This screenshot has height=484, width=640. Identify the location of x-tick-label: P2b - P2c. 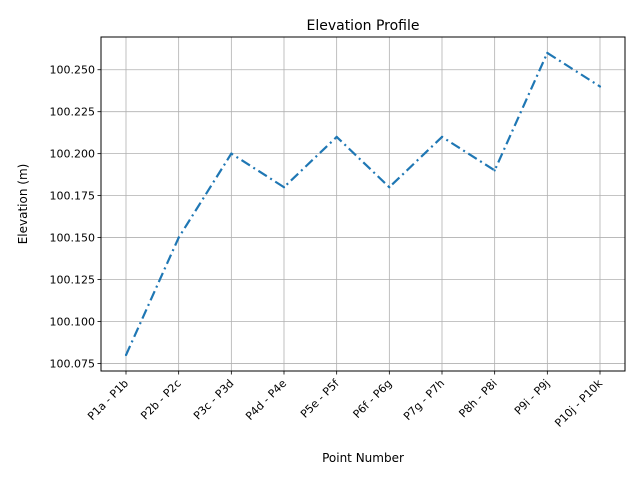
(160, 399).